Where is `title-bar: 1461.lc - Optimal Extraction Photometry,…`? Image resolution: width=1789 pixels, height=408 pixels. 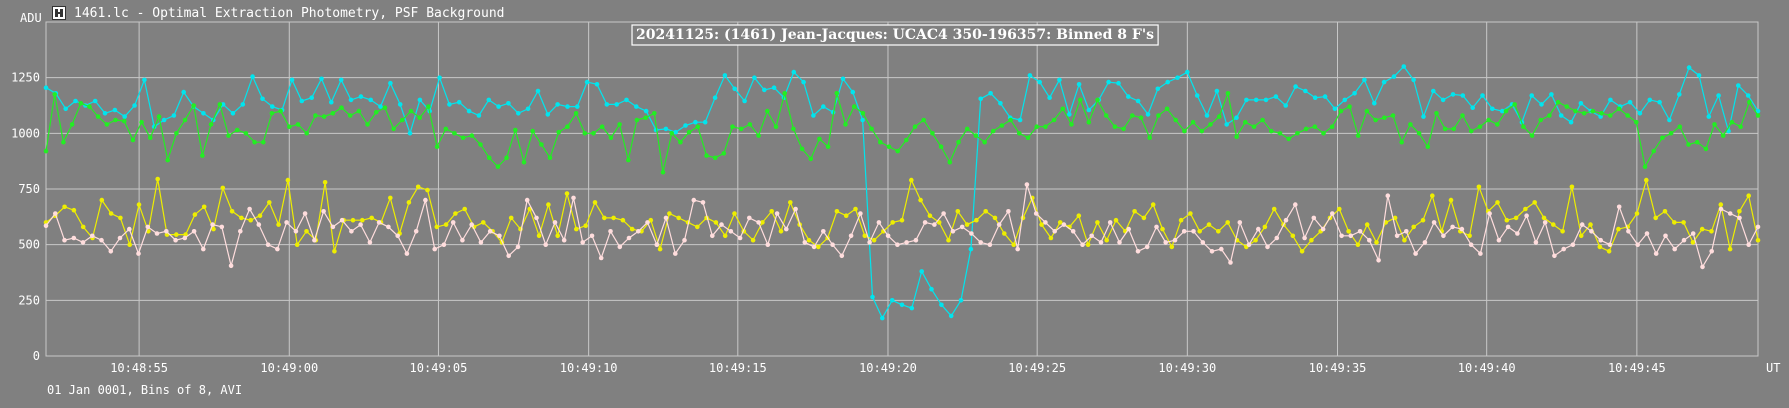
title-bar: 1461.lc - Optimal Extraction Photometry,… is located at coordinates (252, 13).